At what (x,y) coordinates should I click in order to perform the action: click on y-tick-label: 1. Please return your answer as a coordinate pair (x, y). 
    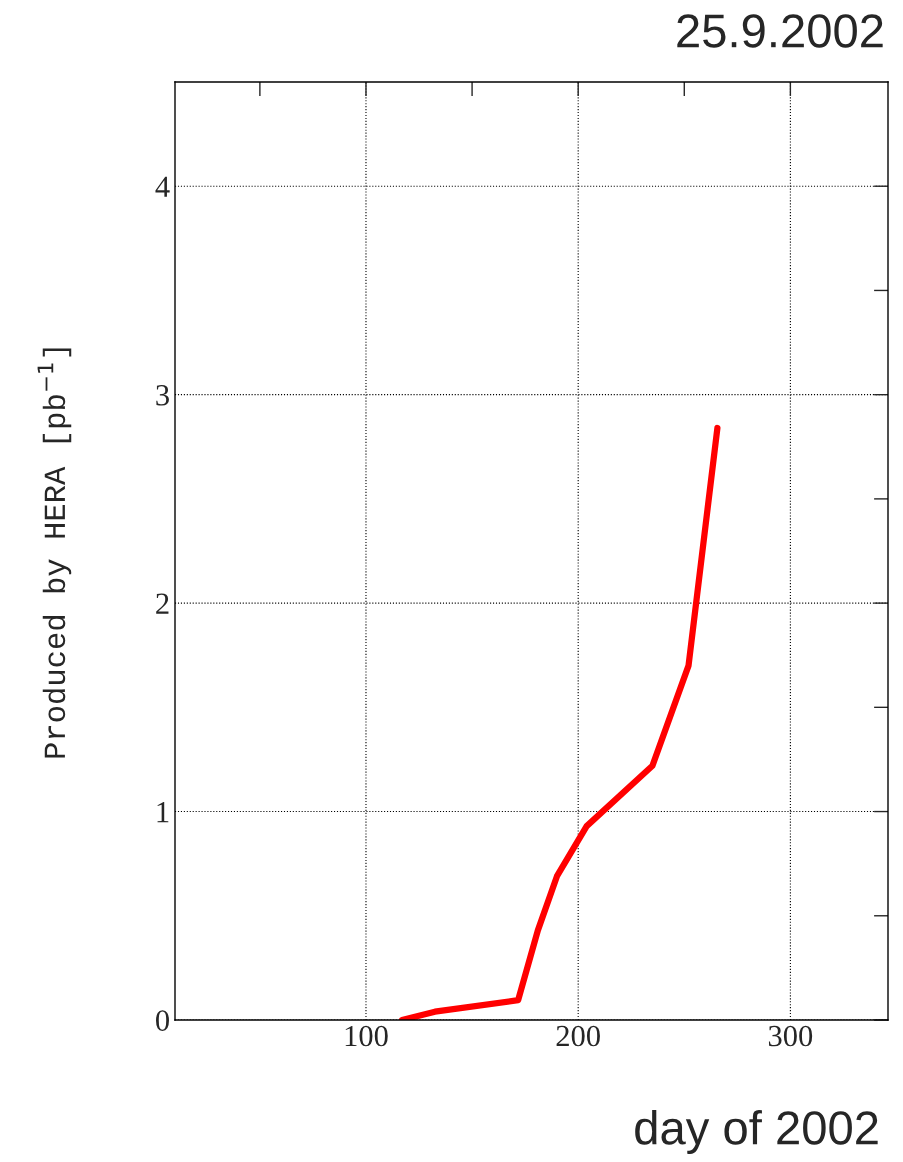
    Looking at the image, I should click on (163, 812).